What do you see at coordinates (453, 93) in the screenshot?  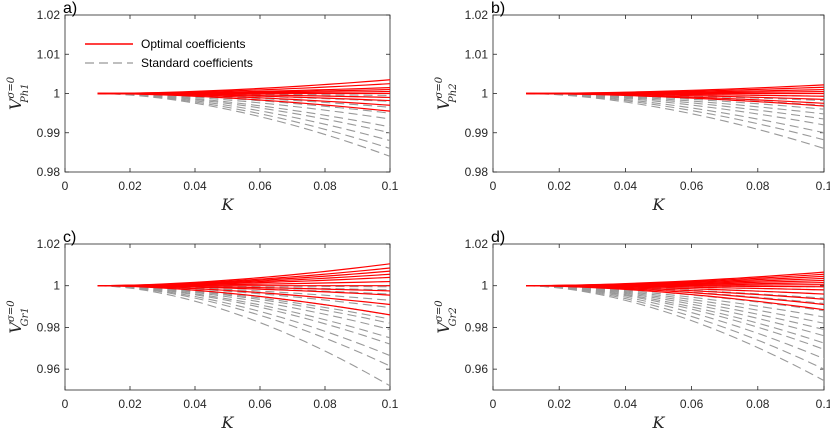 I see `y-label-subscript: Ph2` at bounding box center [453, 93].